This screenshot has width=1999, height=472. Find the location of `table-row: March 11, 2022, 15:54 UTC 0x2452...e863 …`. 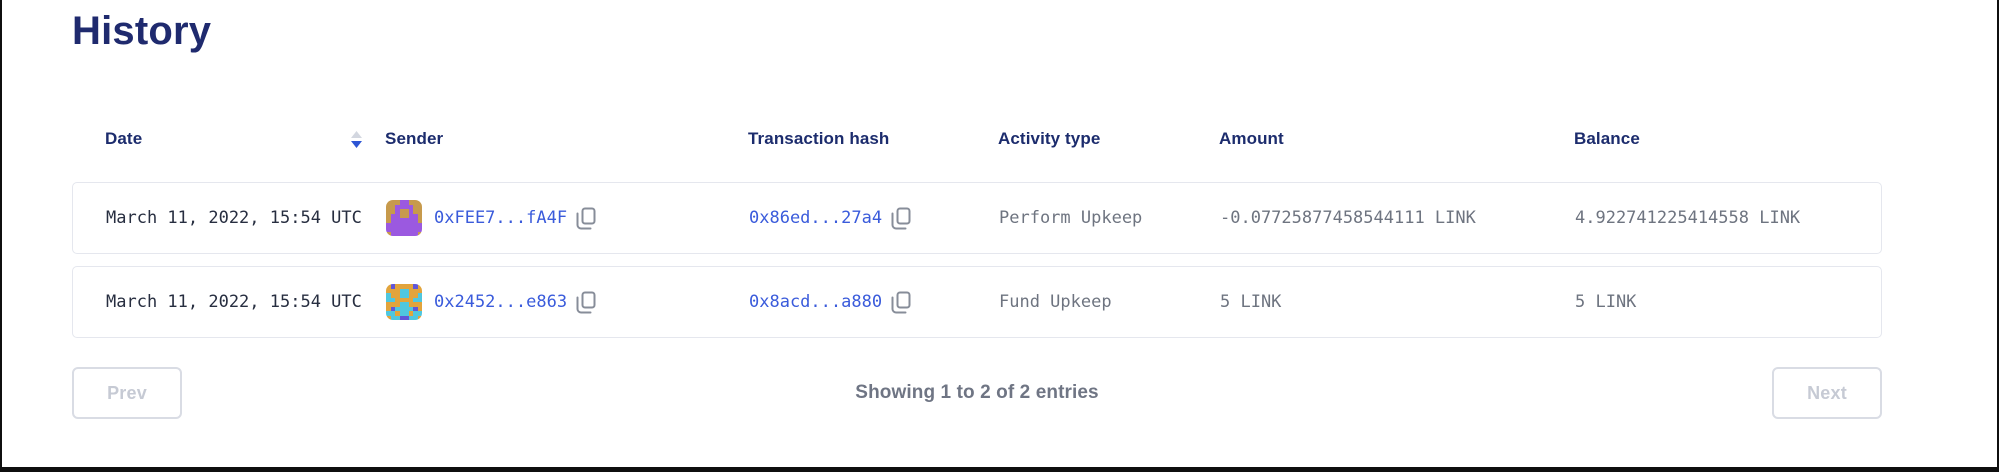

table-row: March 11, 2022, 15:54 UTC 0x2452...e863 … is located at coordinates (977, 302).